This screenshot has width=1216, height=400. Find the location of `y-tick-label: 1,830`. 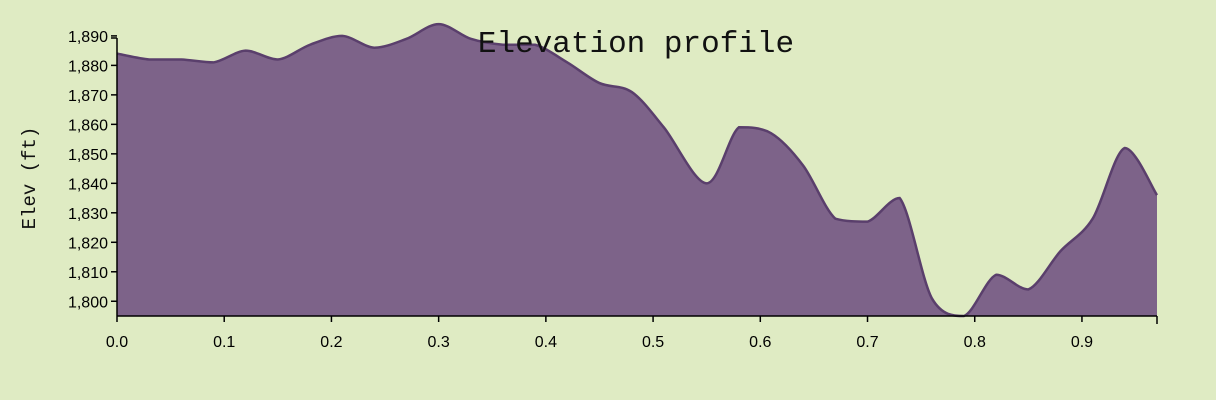

y-tick-label: 1,830 is located at coordinates (88, 214).